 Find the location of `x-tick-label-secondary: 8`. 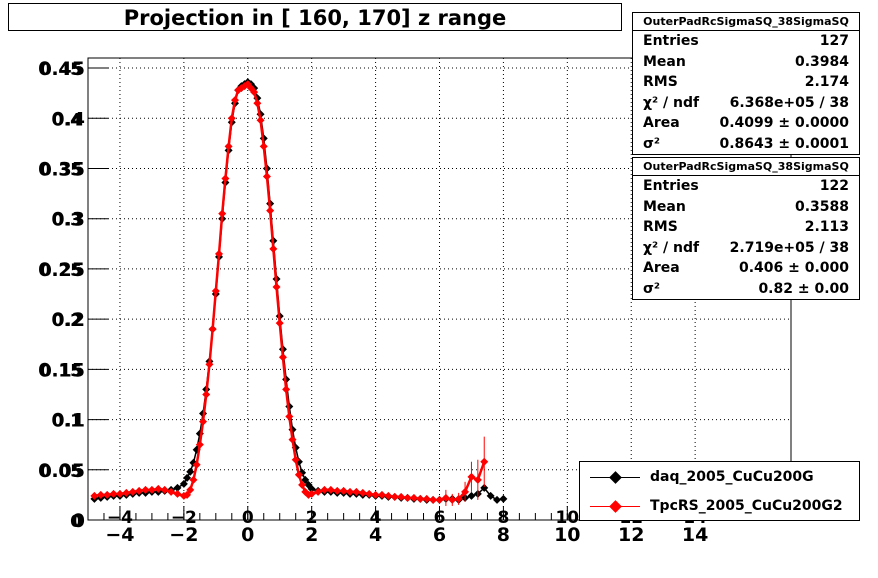

x-tick-label-secondary: 8 is located at coordinates (503, 518).